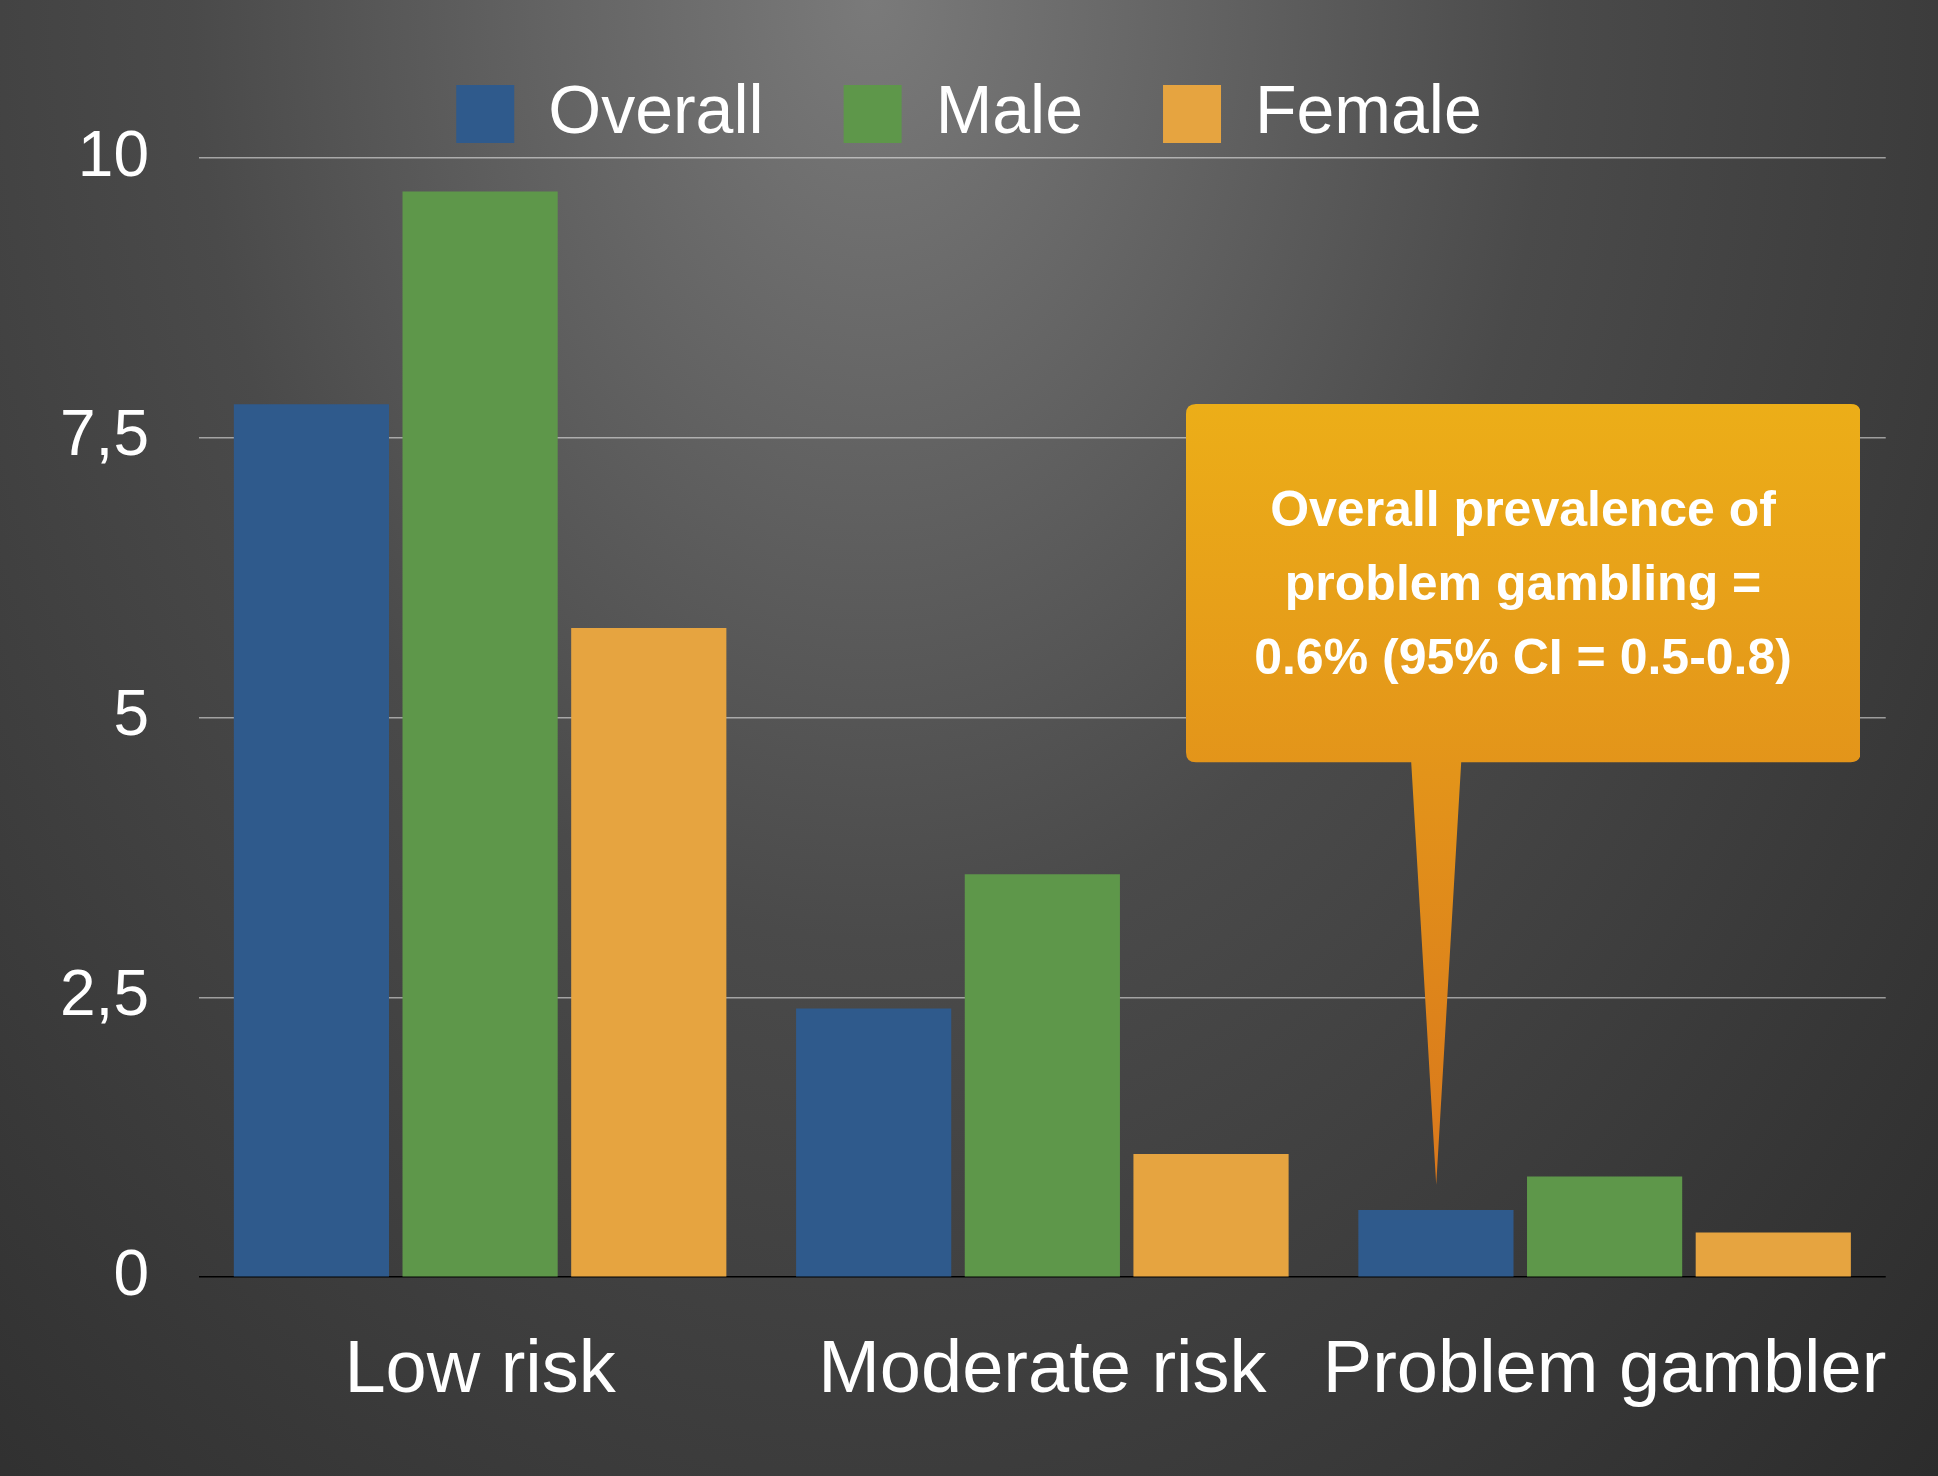 This screenshot has width=1938, height=1476. Describe the element at coordinates (1009, 108) in the screenshot. I see `legend-label: Male` at that location.